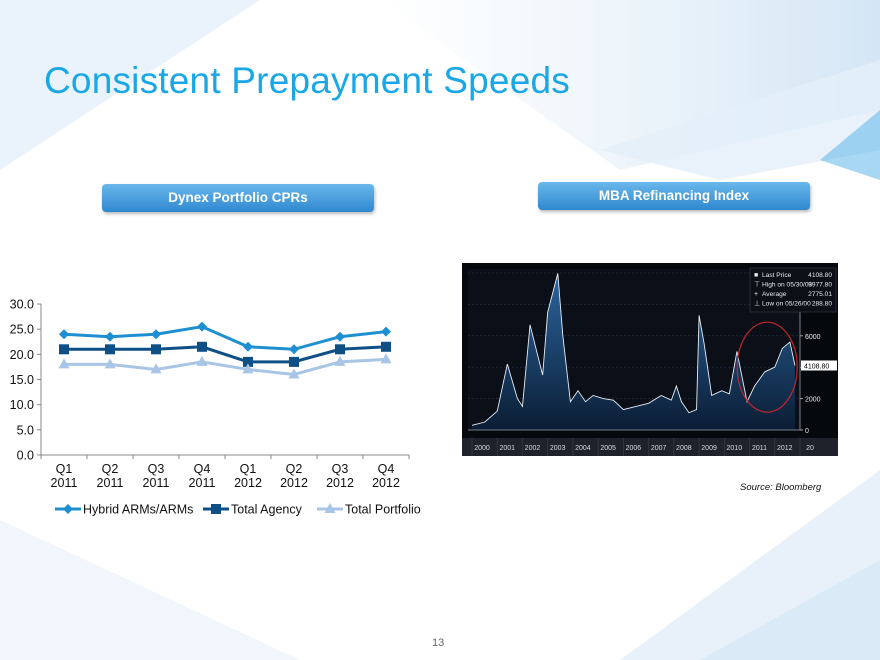  What do you see at coordinates (22, 405) in the screenshot?
I see `y-tick-label: 10.0` at bounding box center [22, 405].